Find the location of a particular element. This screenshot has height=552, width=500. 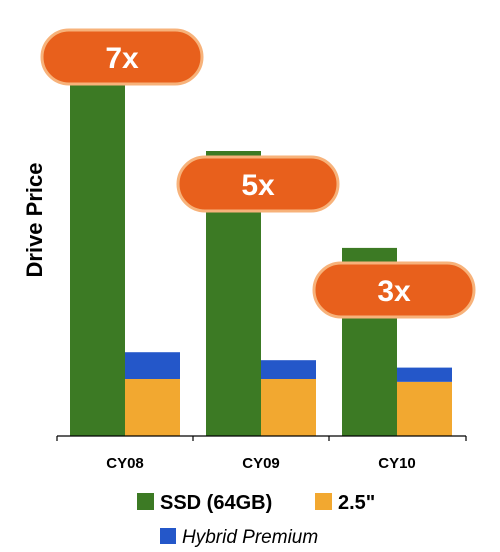

x-tick-label: CY08 is located at coordinates (125, 463).